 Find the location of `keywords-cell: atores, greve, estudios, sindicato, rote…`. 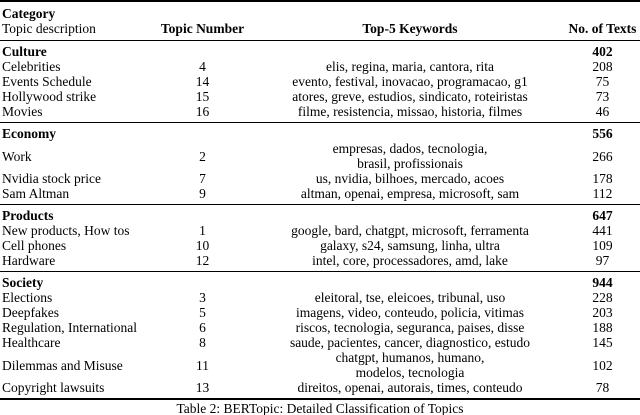

keywords-cell: atores, greve, estudios, sindicato, rote… is located at coordinates (410, 96).